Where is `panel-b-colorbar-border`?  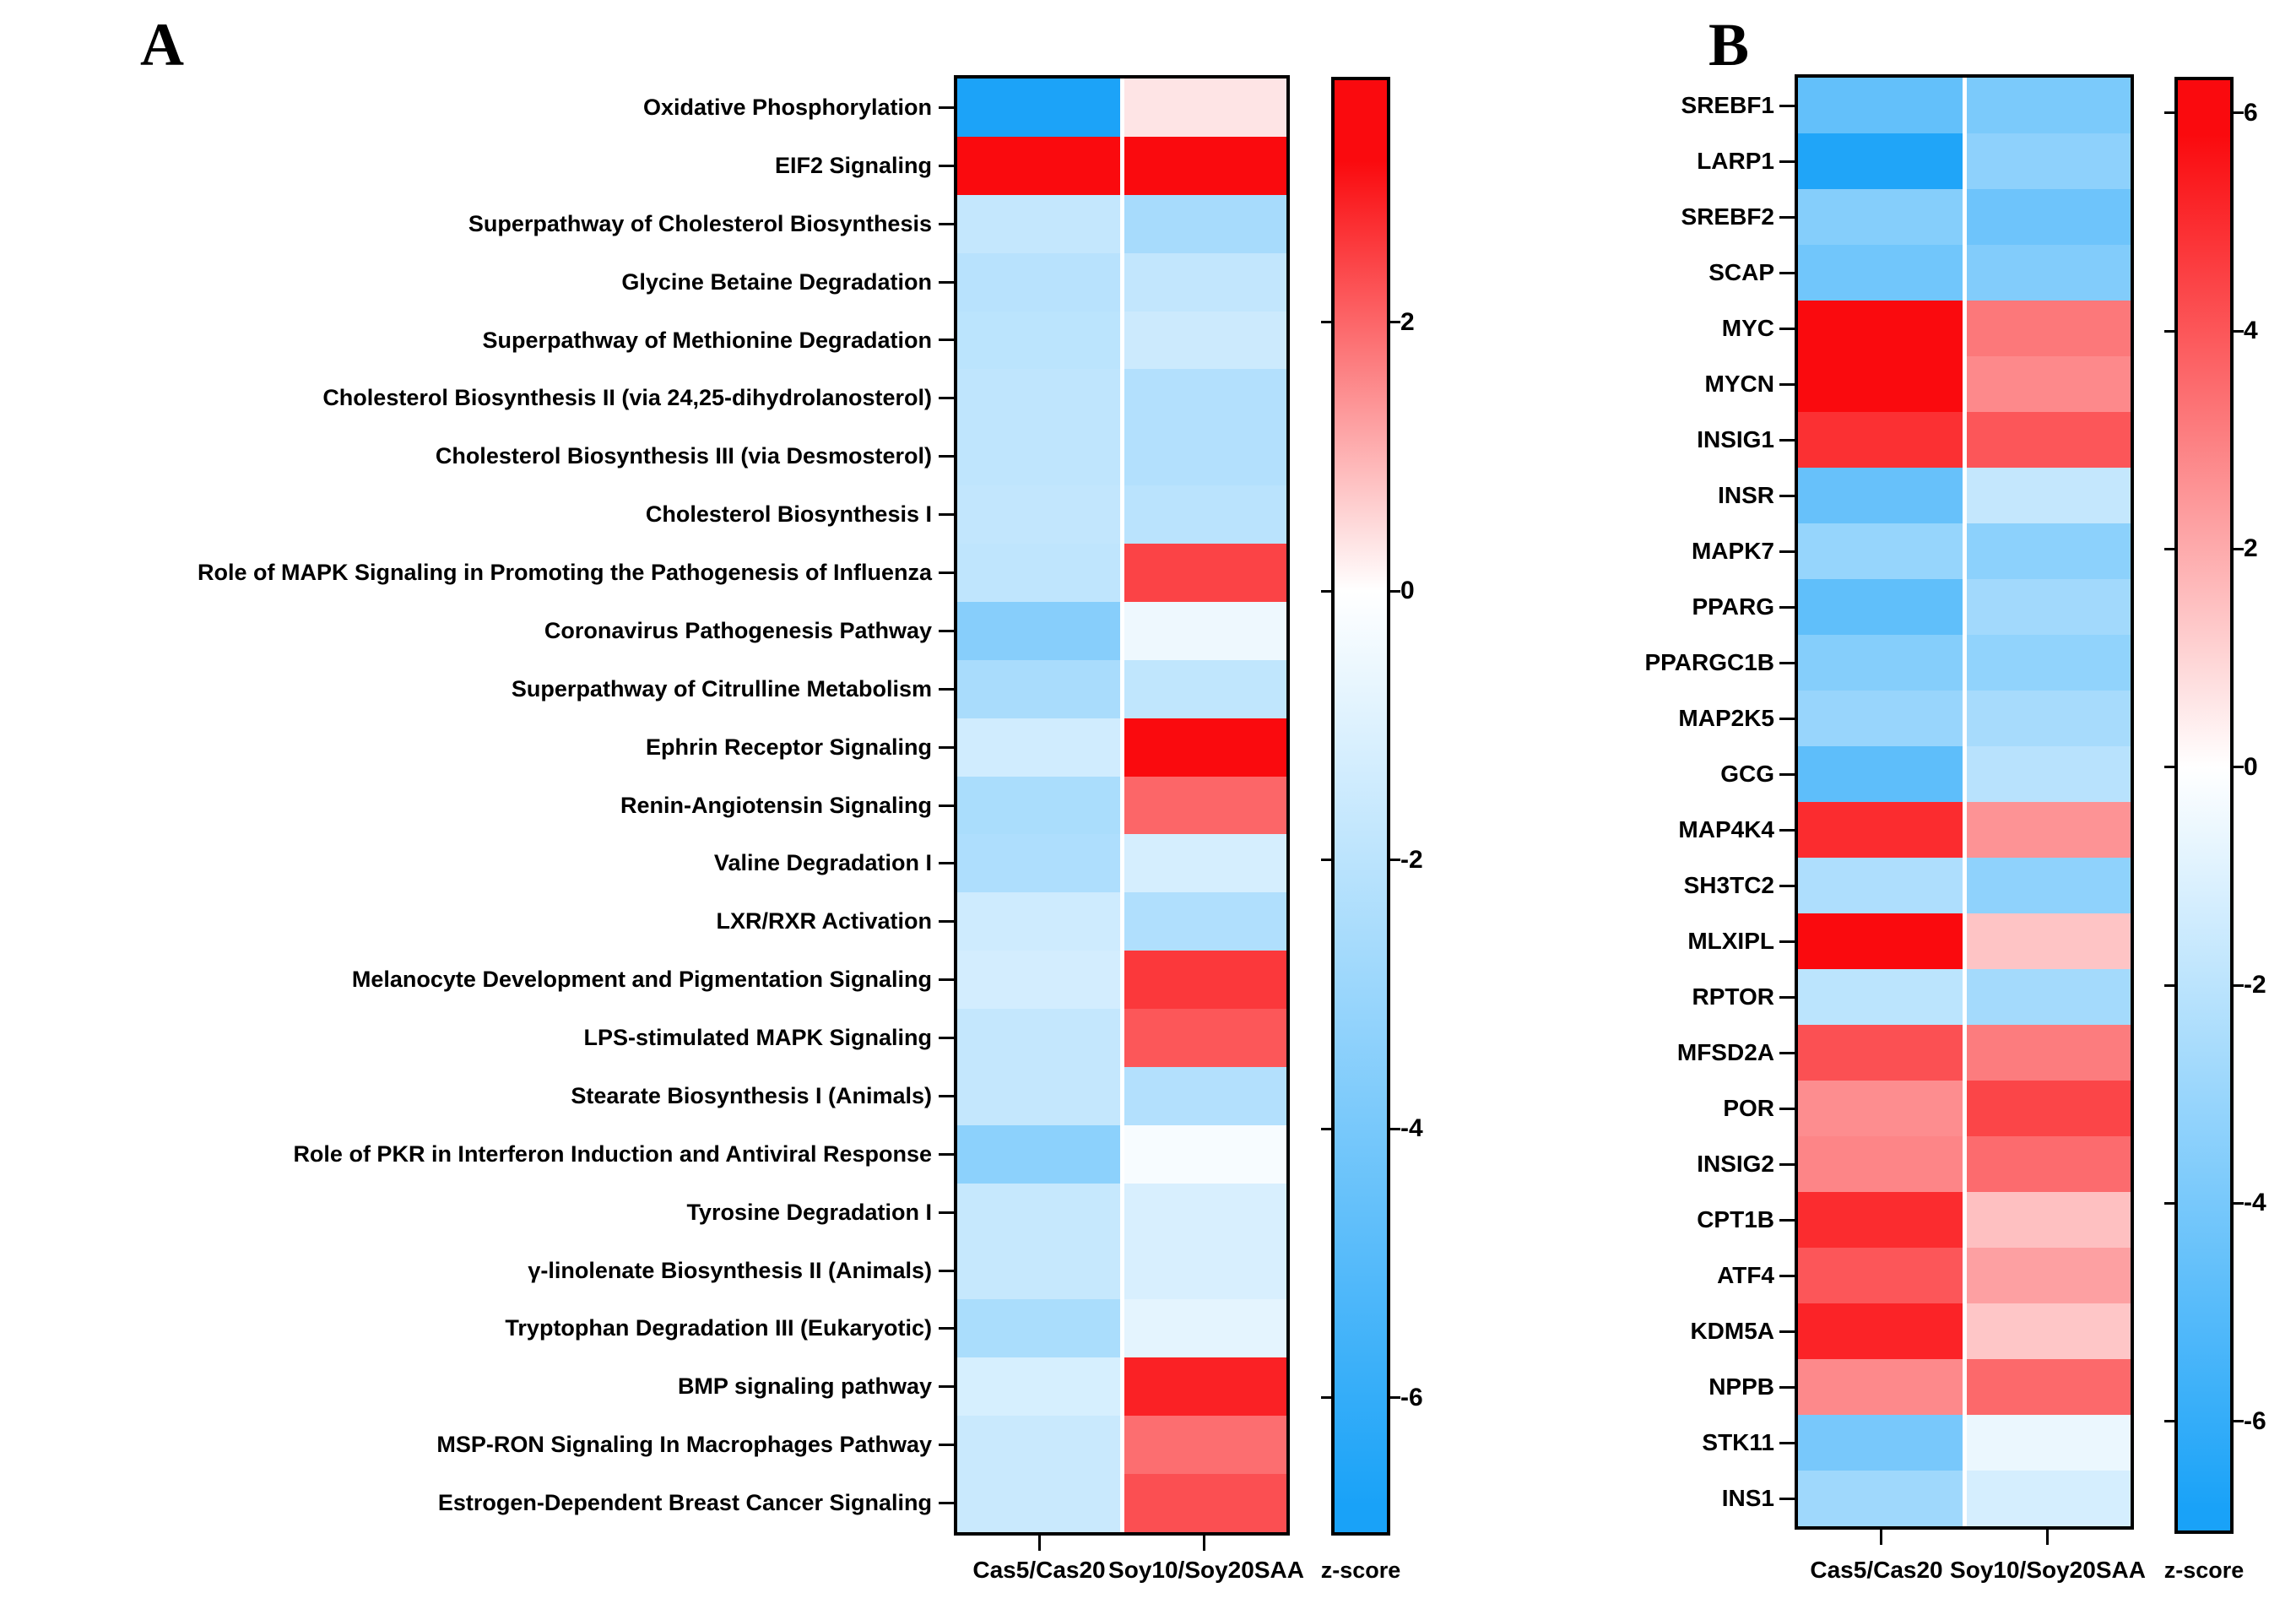 panel-b-colorbar-border is located at coordinates (2204, 805).